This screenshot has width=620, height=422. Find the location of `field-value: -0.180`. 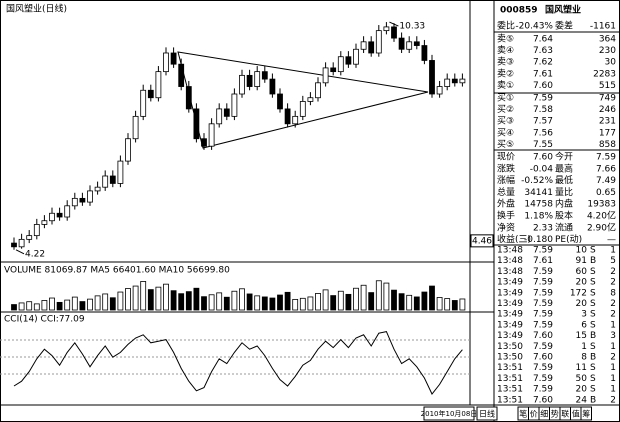

field-value: -0.180 is located at coordinates (538, 240).